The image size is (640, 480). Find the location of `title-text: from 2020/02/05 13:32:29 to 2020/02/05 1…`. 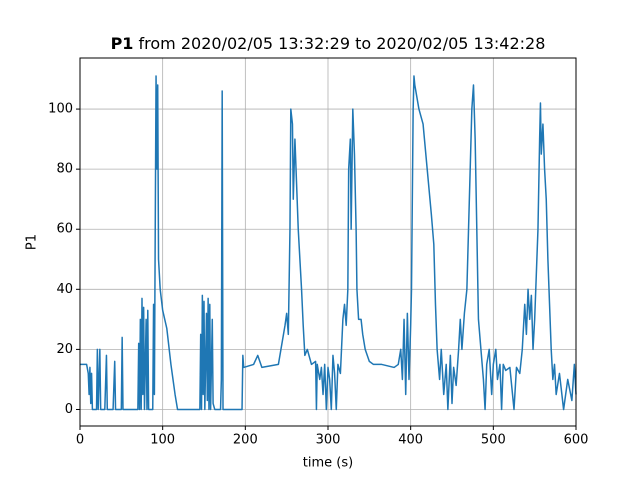

title-text: from 2020/02/05 13:32:29 to 2020/02/05 1… is located at coordinates (342, 43).